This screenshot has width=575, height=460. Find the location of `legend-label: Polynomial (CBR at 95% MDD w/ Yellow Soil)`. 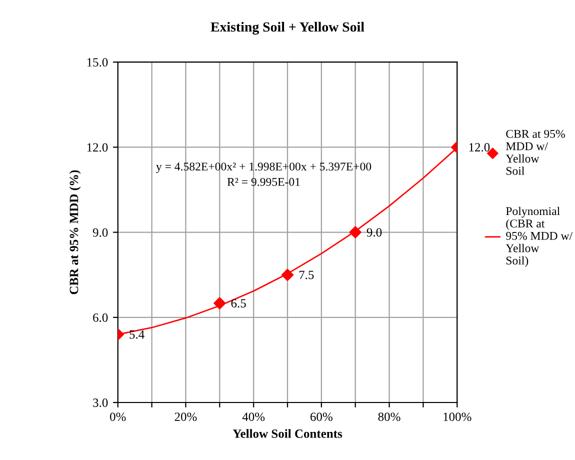

legend-label: Polynomial (CBR at 95% MDD w/ Yellow Soil) is located at coordinates (539, 236).